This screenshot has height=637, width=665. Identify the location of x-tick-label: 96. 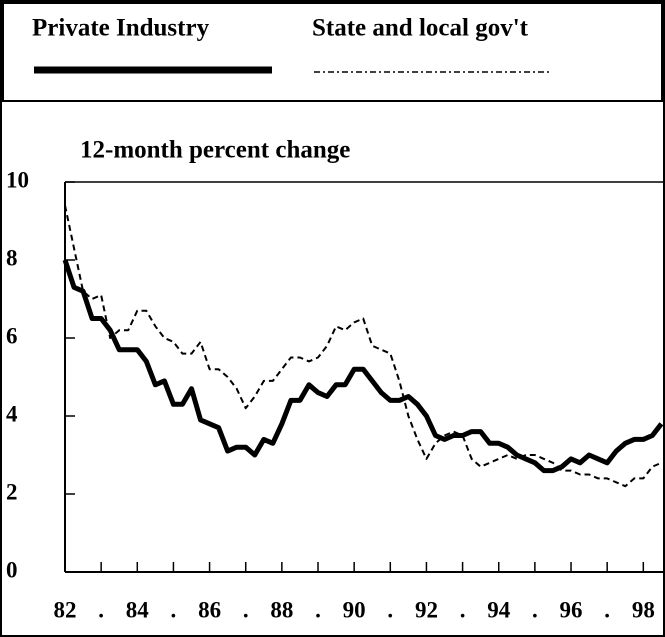
(571, 609).